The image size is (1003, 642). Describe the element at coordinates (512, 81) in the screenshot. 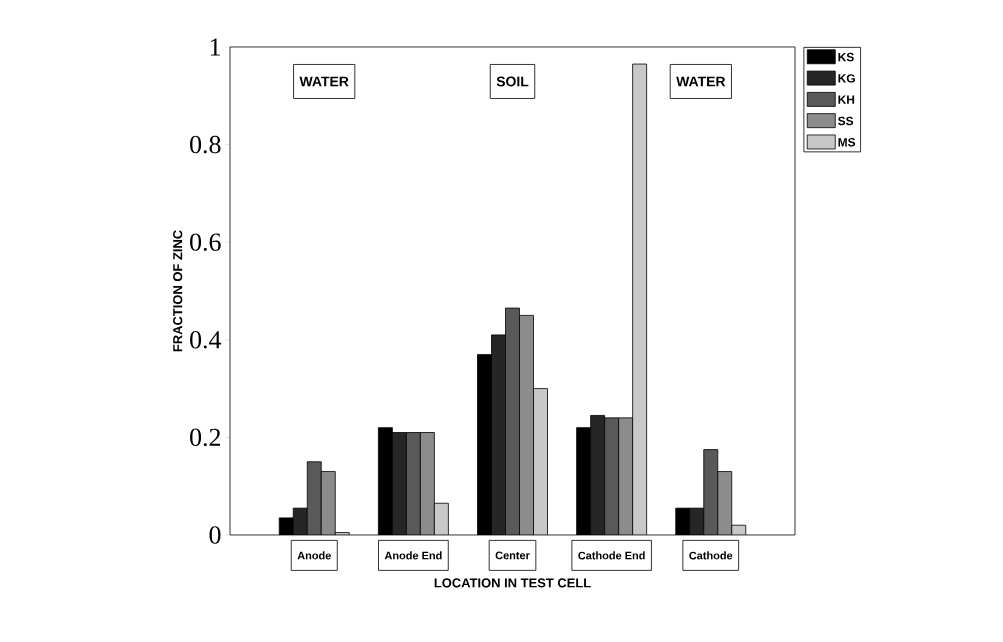

I see `annotation: SOIL` at that location.